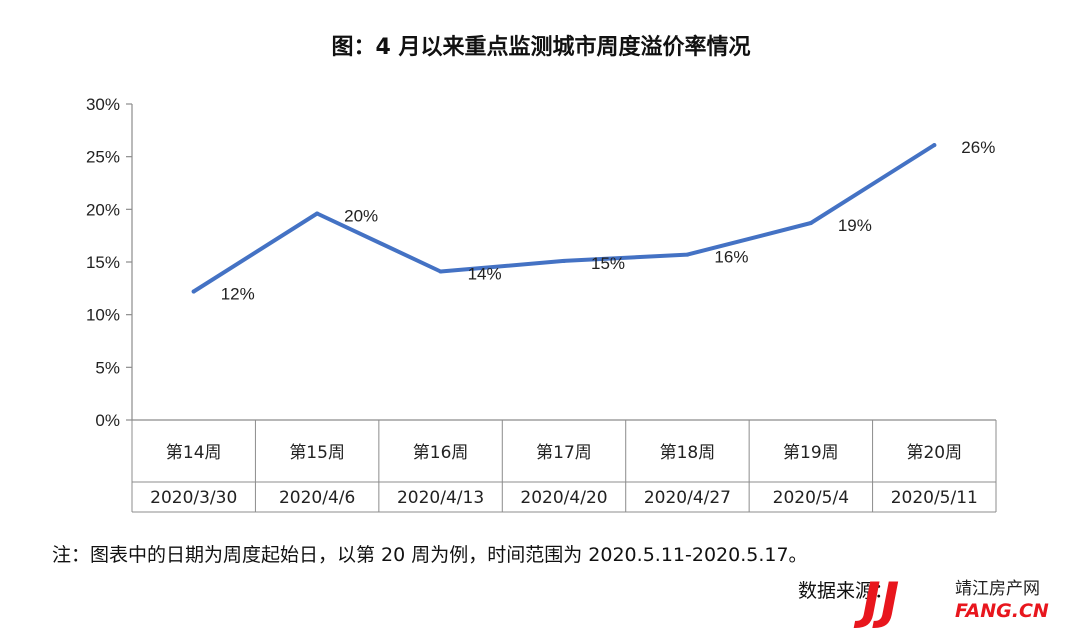 This screenshot has width=1074, height=630. Describe the element at coordinates (103, 104) in the screenshot. I see `y-tick-label: 30%` at that location.